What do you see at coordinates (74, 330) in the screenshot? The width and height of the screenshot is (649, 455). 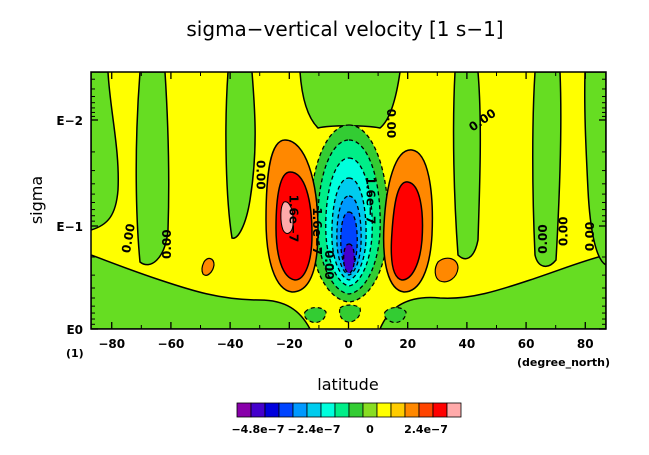 I see `y-tick-label: E0` at bounding box center [74, 330].